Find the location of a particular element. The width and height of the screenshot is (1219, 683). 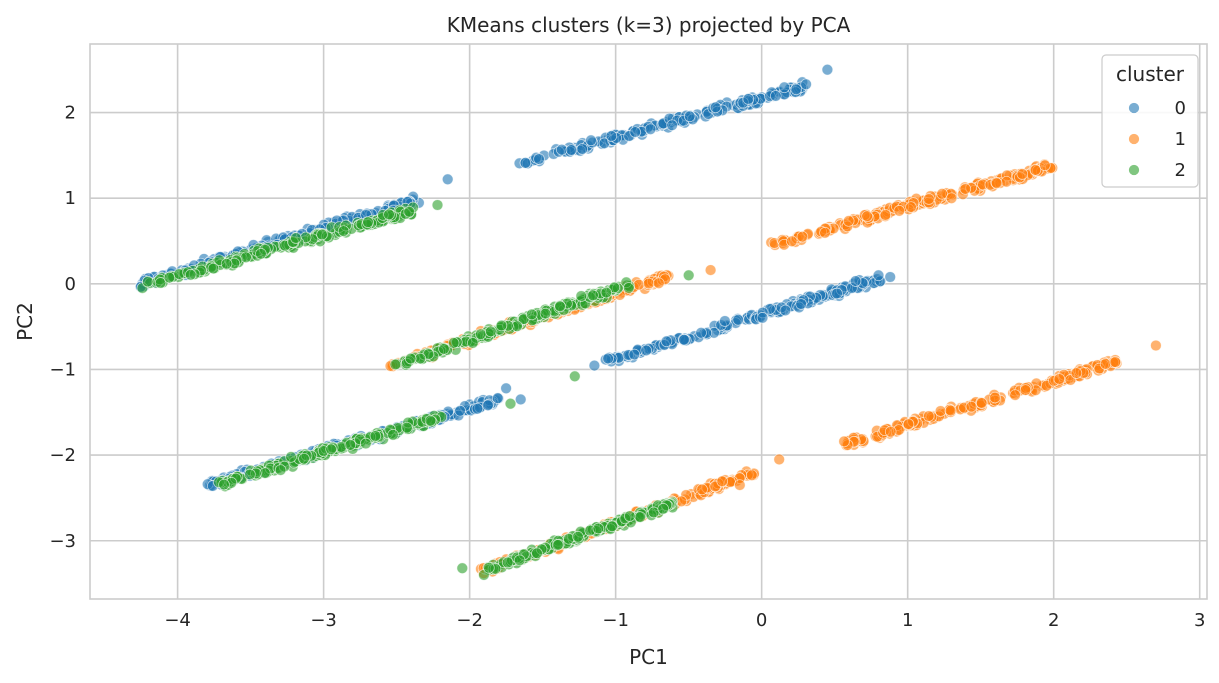

x-tick-label: −1 is located at coordinates (615, 620).